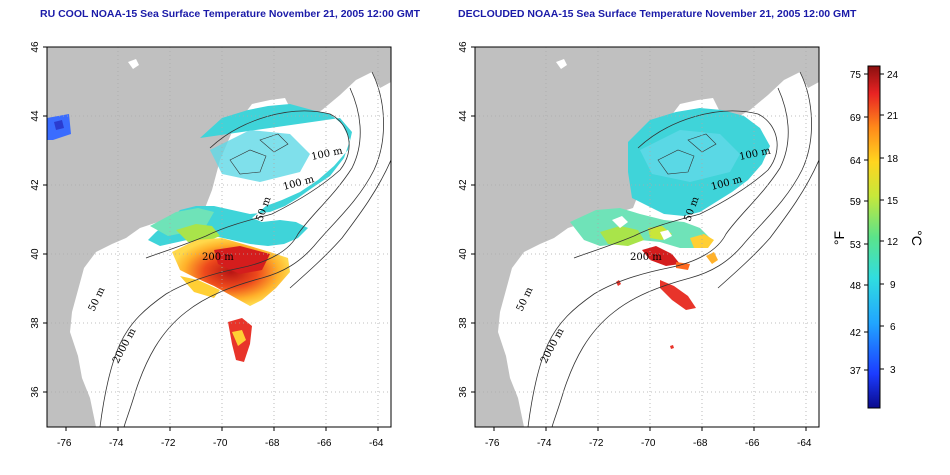 The height and width of the screenshot is (475, 950). What do you see at coordinates (856, 245) in the screenshot?
I see `colorbar-f-tick: 53` at bounding box center [856, 245].